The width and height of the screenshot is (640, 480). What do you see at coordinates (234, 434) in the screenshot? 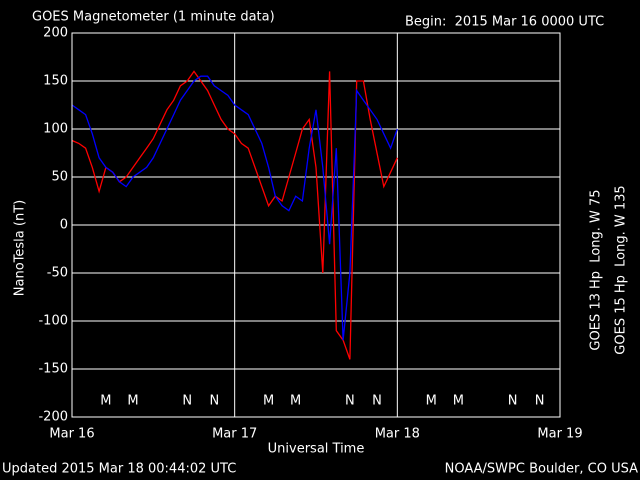
I see `x-tick-label: Mar 17` at bounding box center [234, 434].